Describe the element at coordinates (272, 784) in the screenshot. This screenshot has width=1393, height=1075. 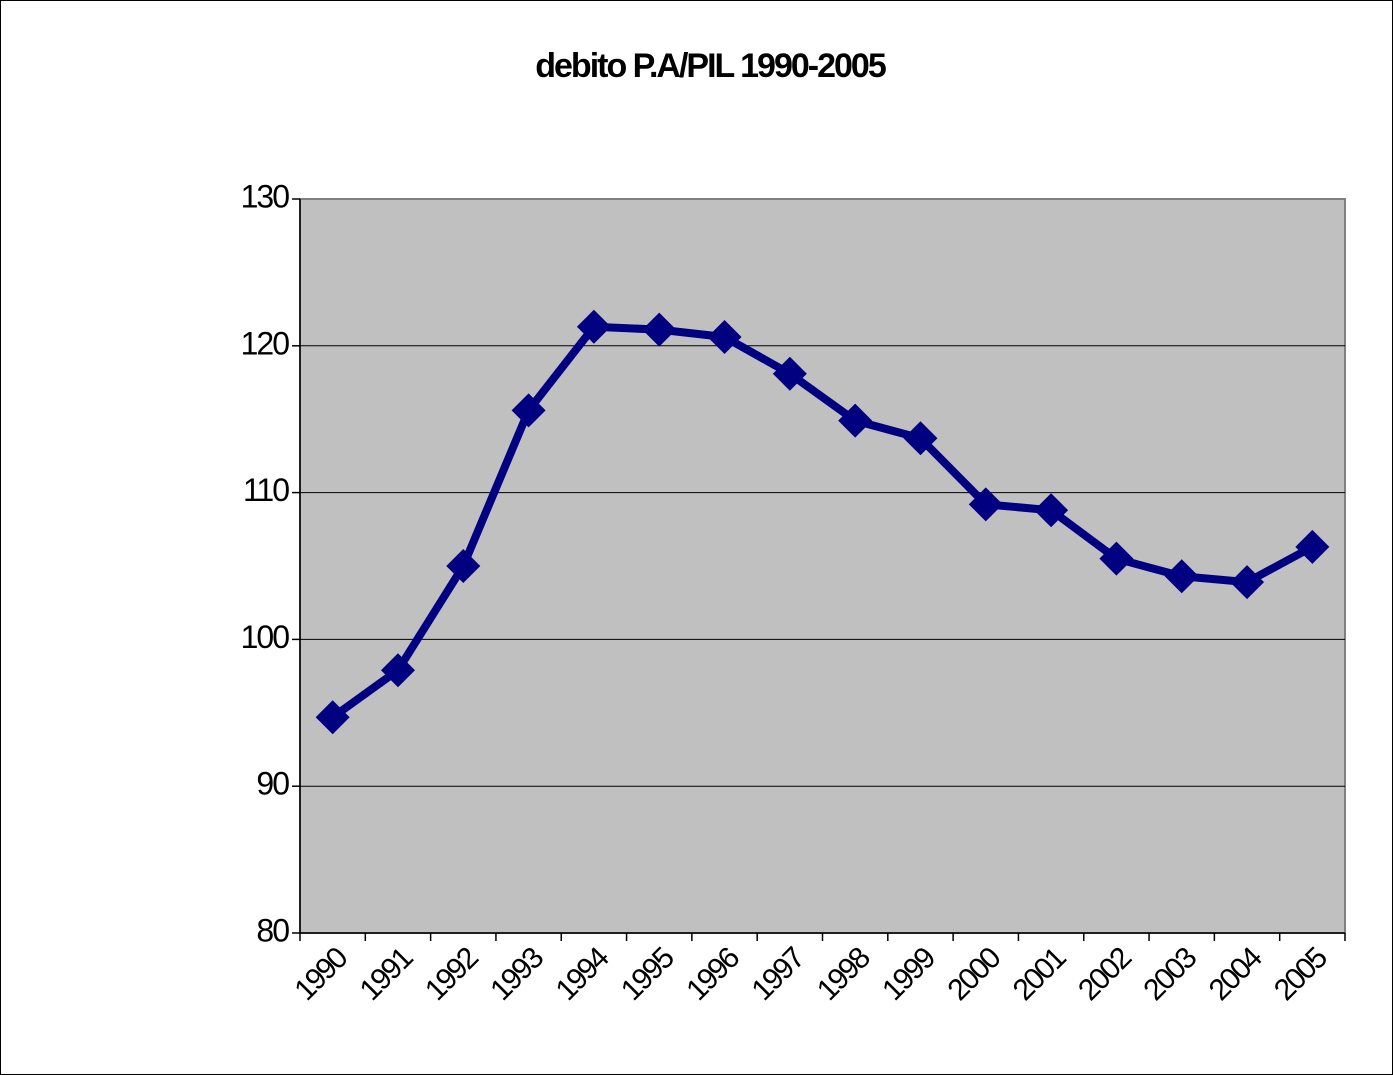
I see `y-tick-label: 90` at that location.